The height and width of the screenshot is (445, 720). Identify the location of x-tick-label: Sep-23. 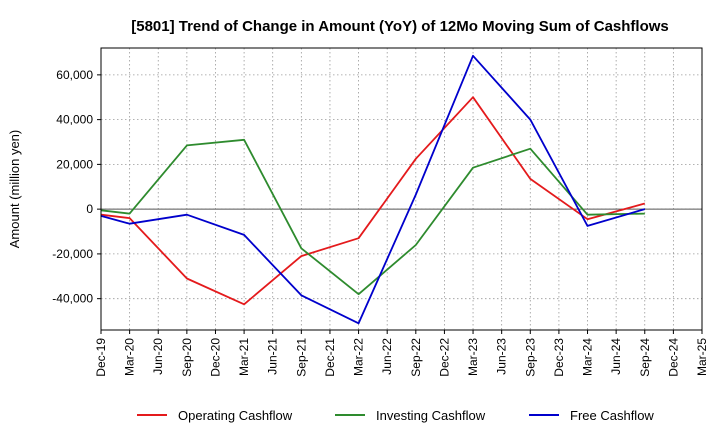
(530, 357).